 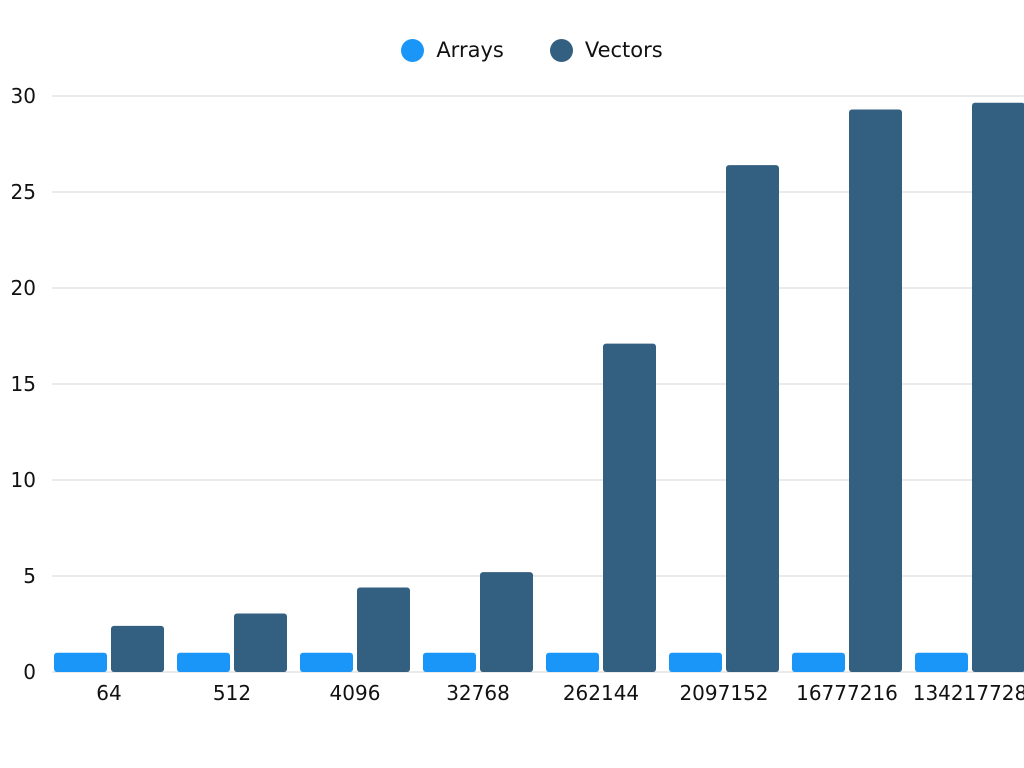 I want to click on legend-item-vectors: Vectors, so click(x=606, y=50).